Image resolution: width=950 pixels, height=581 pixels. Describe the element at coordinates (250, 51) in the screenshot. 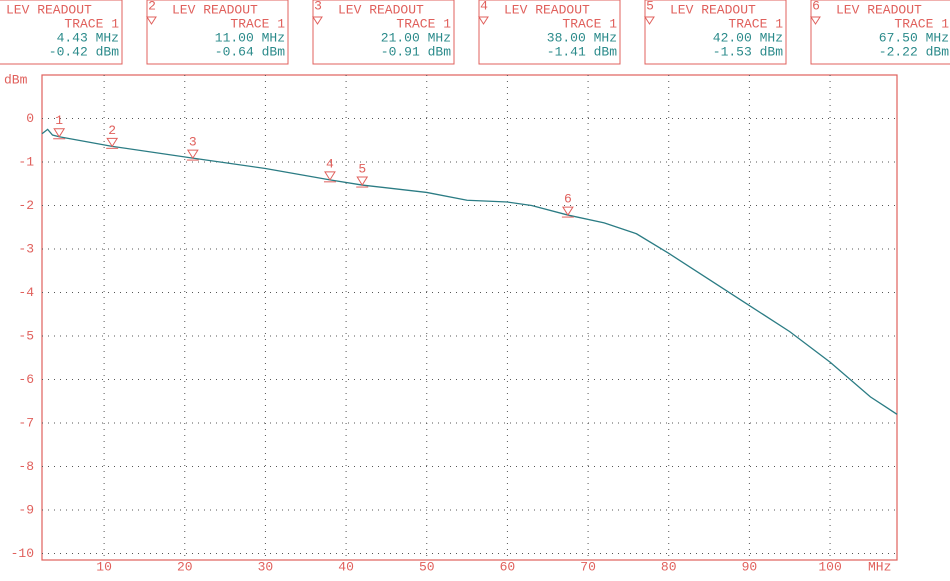

I see `readout-level: -0.64 dBm` at that location.